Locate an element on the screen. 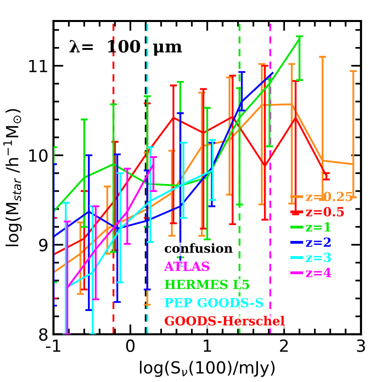  y-tick-label: 8 is located at coordinates (43, 334).